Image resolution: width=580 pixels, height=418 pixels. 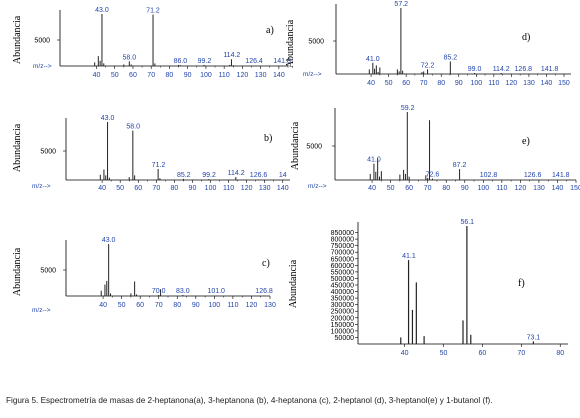 What do you see at coordinates (254, 61) in the screenshot?
I see `peak-label: 126.4` at bounding box center [254, 61].